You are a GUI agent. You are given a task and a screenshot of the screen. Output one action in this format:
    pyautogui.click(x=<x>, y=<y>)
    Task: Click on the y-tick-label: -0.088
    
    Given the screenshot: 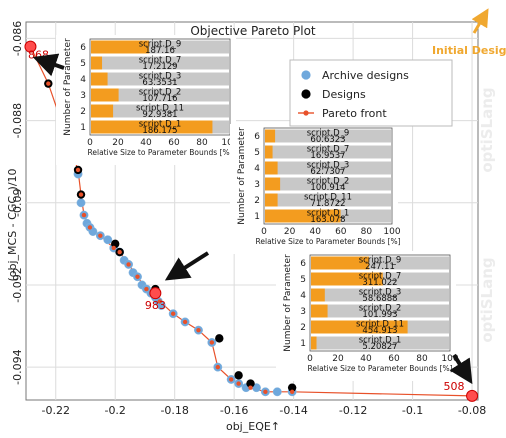 What is the action you would take?
    pyautogui.click(x=17, y=120)
    